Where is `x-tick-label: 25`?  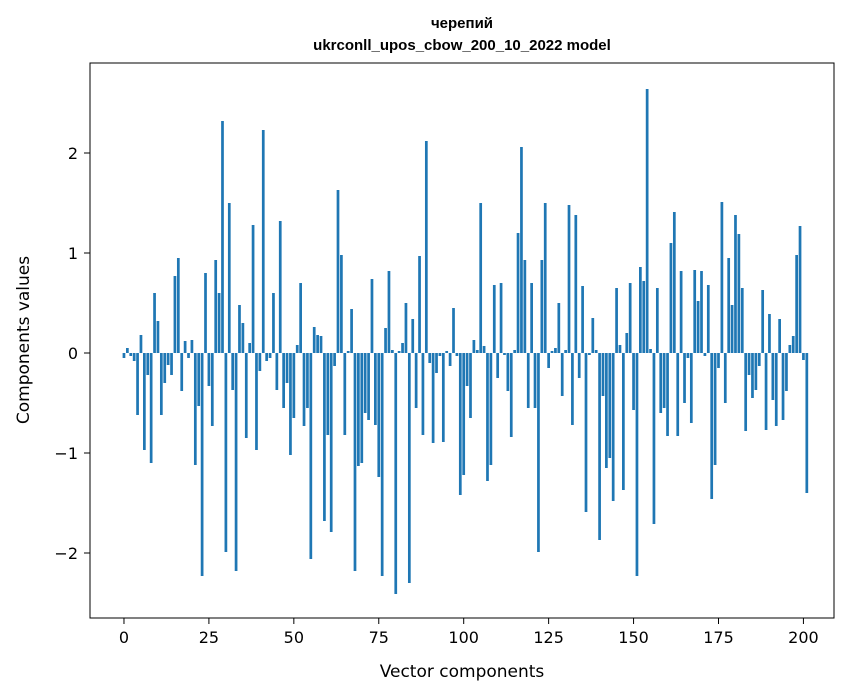
x-tick-label: 25 is located at coordinates (209, 637).